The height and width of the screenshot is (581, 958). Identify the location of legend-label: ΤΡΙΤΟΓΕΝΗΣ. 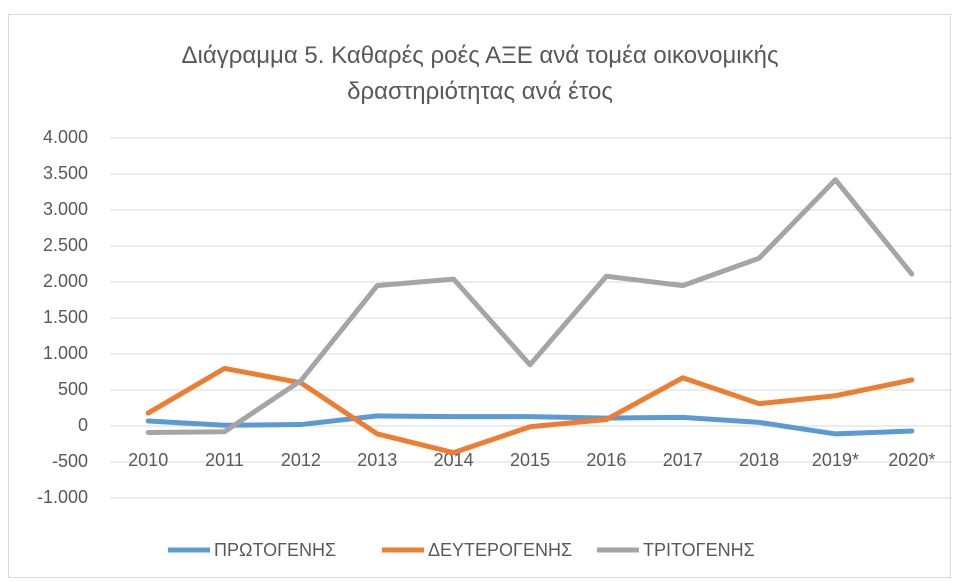
(699, 550).